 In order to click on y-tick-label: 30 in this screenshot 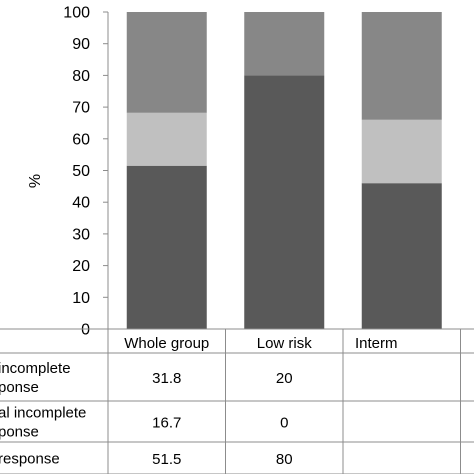, I will do `click(81, 234)`.